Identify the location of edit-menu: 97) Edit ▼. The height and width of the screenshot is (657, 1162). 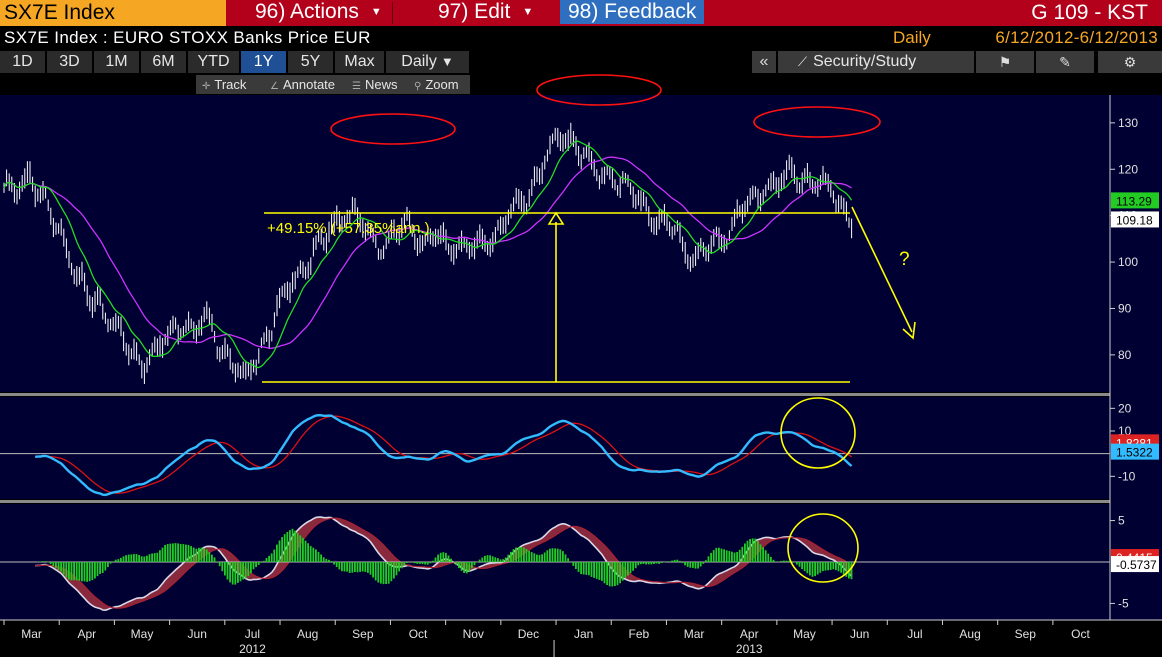
(485, 12).